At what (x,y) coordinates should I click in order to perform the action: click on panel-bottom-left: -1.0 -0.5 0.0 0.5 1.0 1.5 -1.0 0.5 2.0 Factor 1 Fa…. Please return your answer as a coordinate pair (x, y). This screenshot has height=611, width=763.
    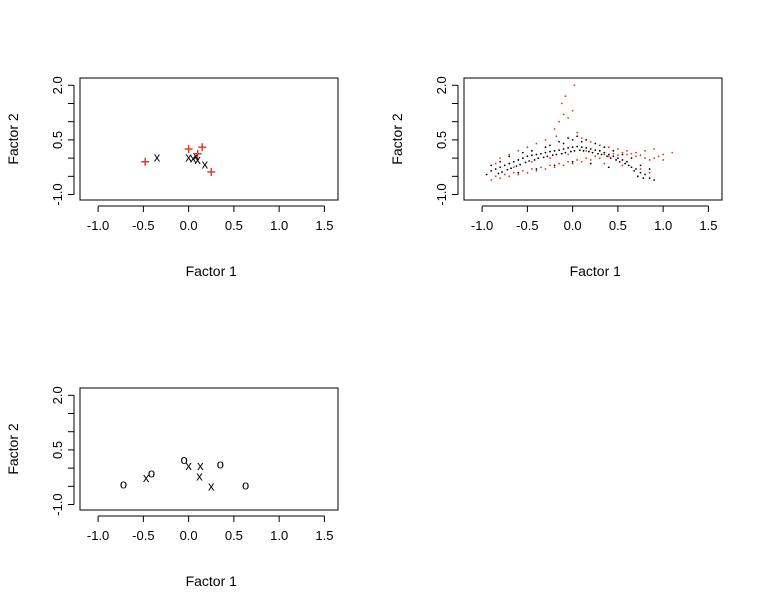
    Looking at the image, I should click on (172, 487).